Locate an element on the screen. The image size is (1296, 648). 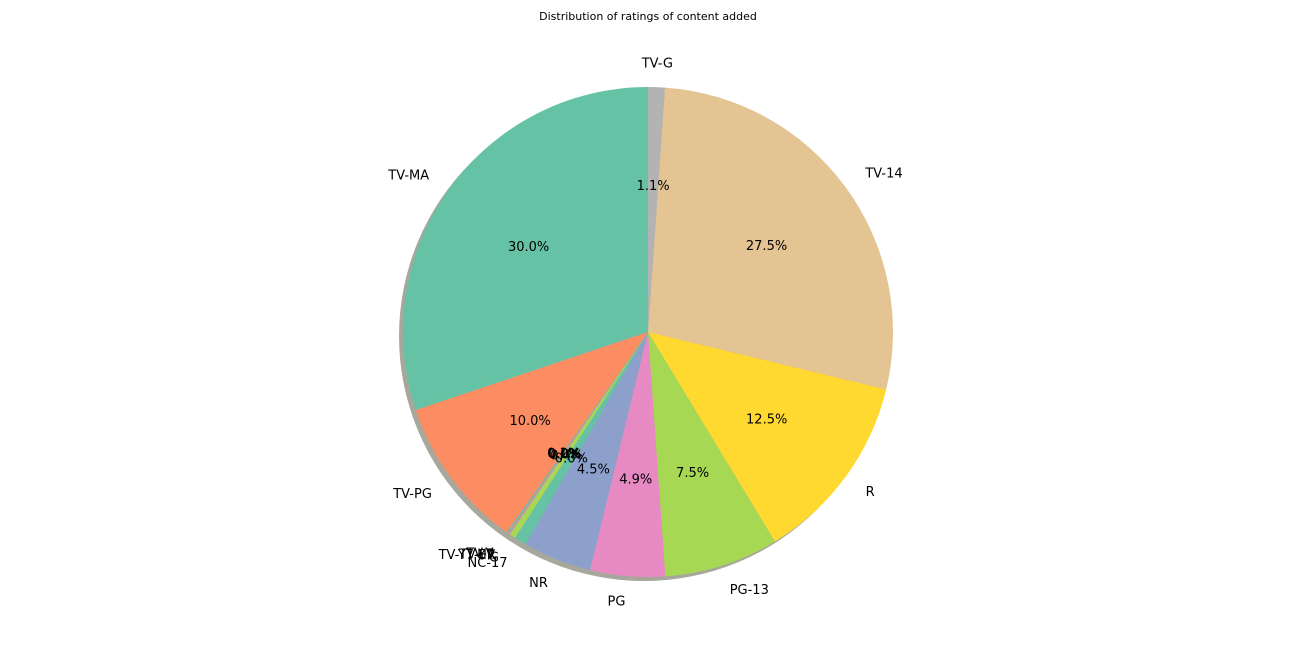
pct-label-tv-y: 0.1% is located at coordinates (563, 453).